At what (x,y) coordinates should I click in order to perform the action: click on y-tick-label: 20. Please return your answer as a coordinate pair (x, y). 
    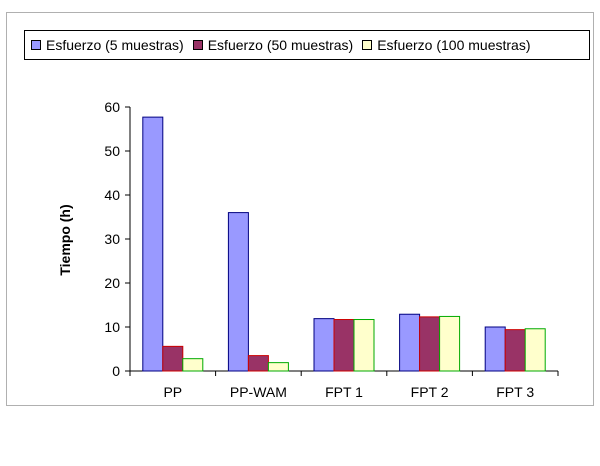
    Looking at the image, I should click on (112, 283).